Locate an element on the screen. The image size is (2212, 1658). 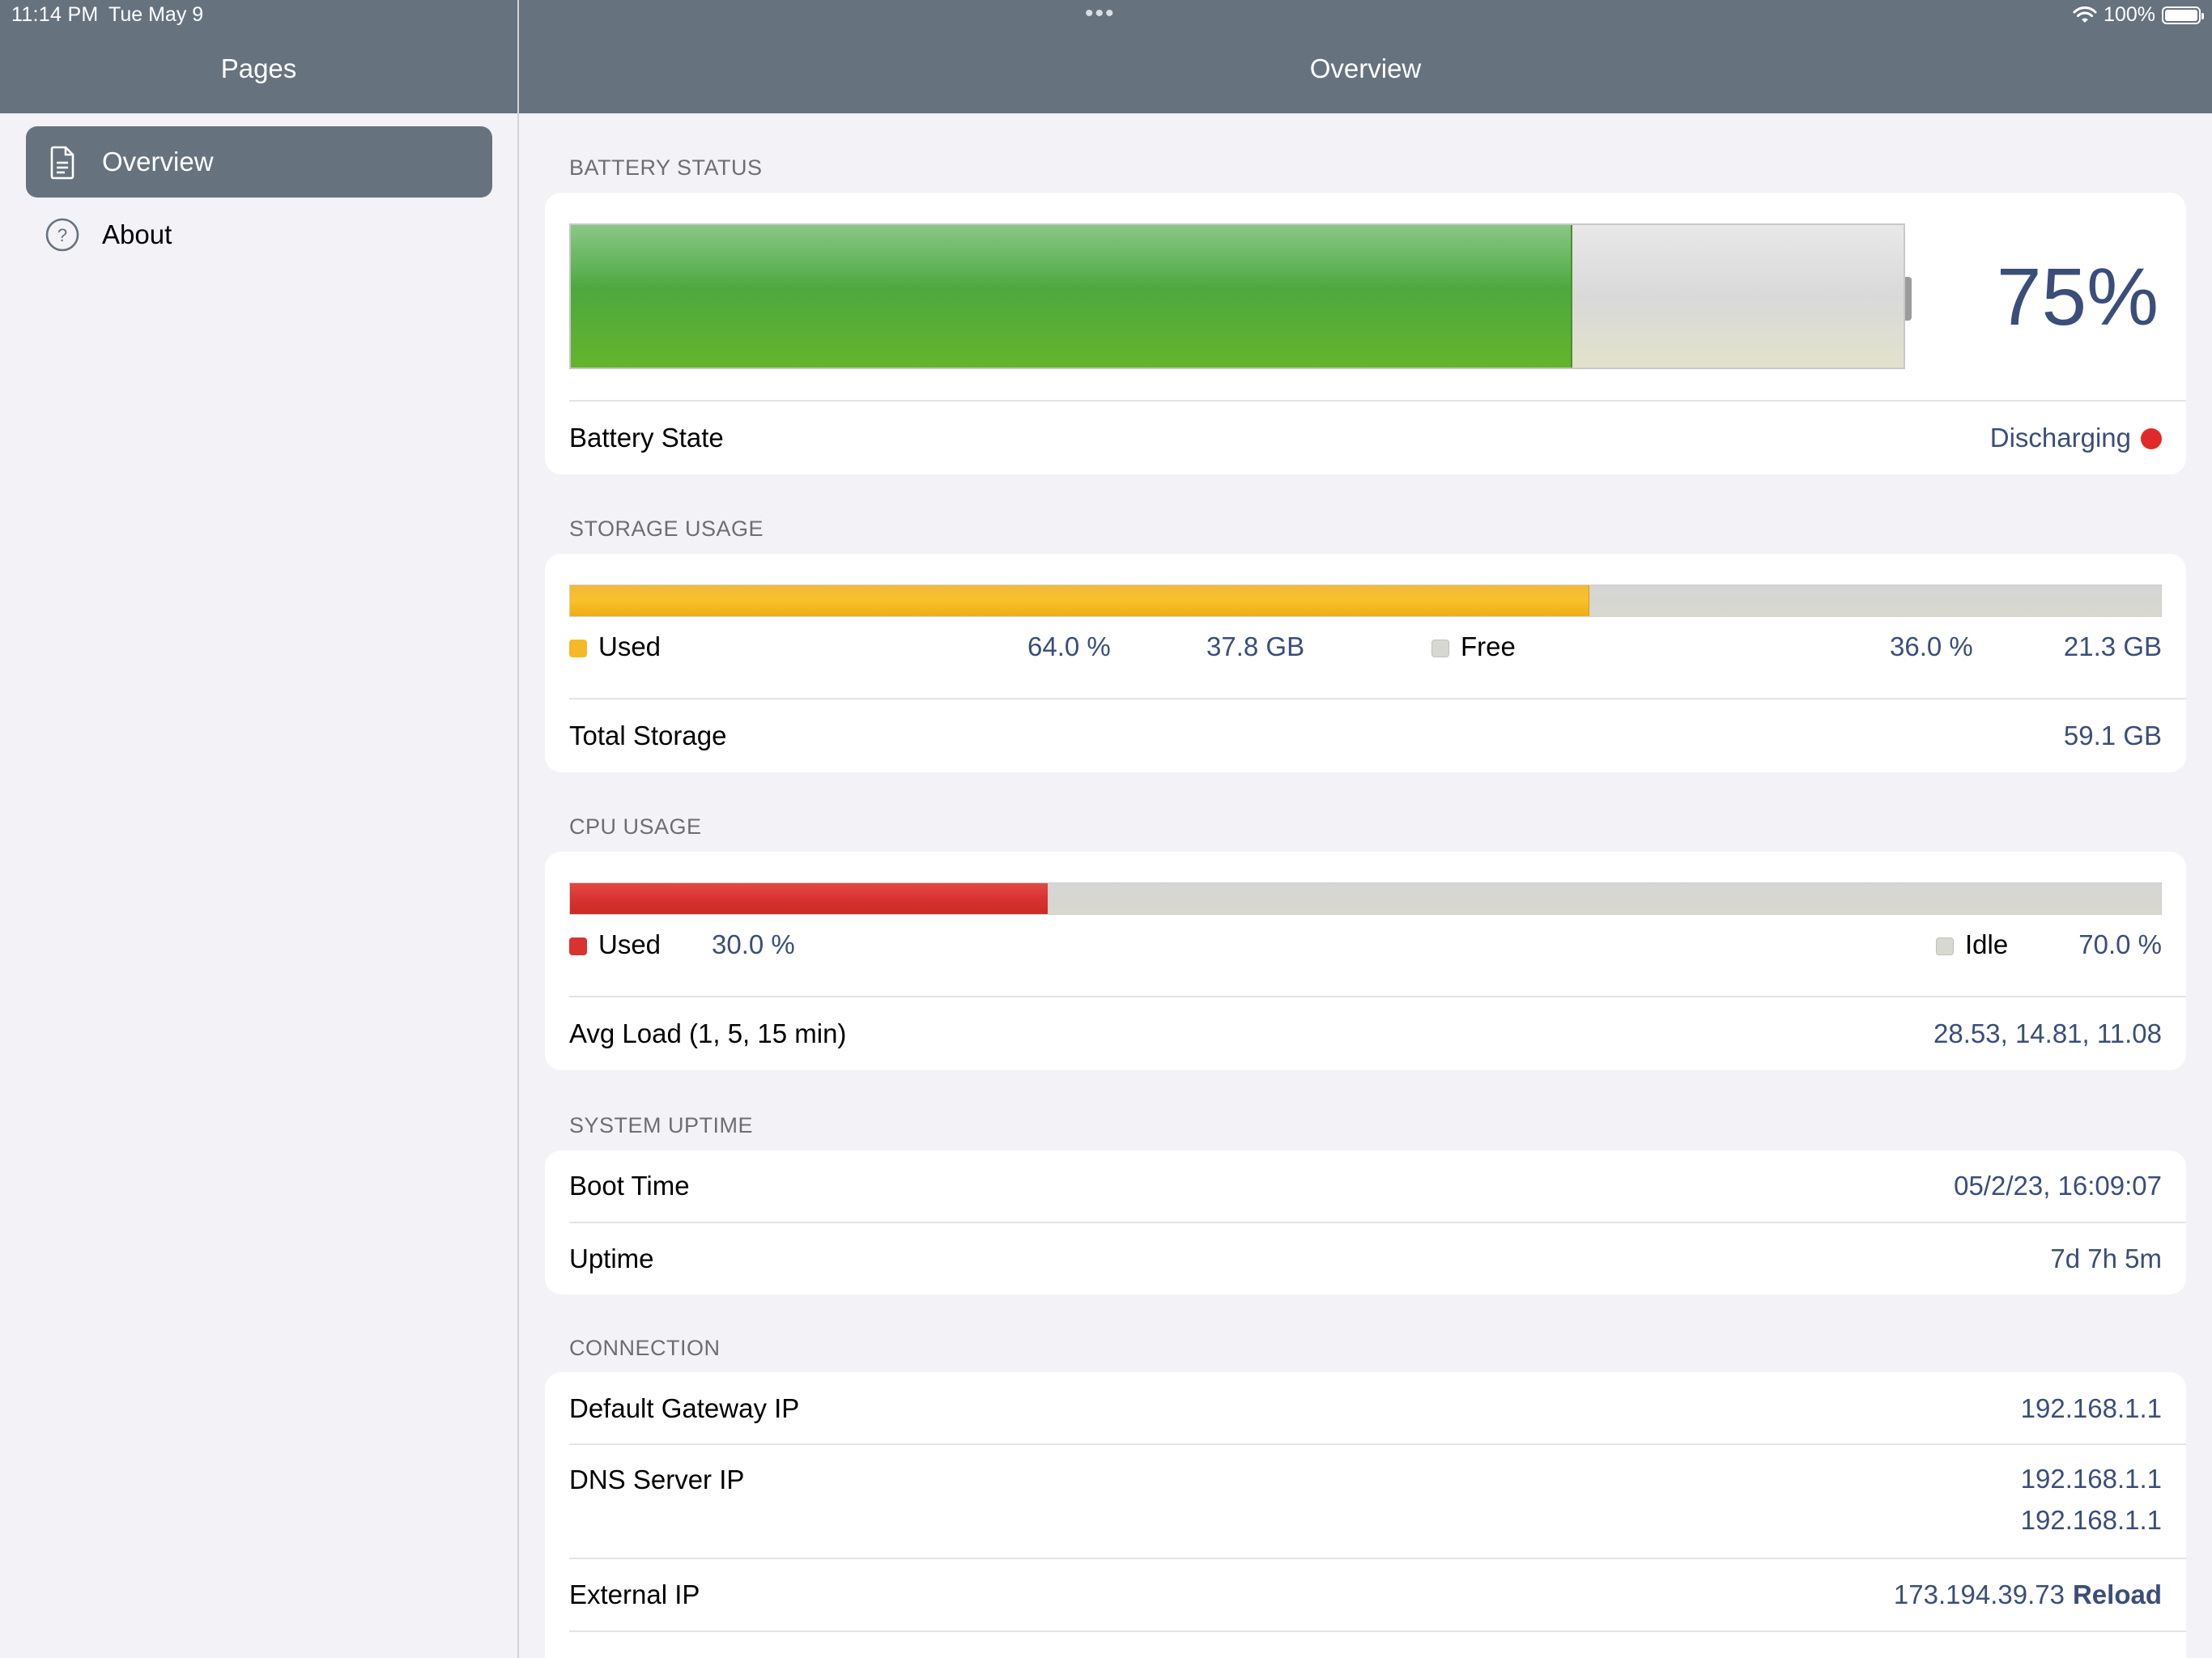
battery-card: 75% Battery State Discharging is located at coordinates (1365, 333).